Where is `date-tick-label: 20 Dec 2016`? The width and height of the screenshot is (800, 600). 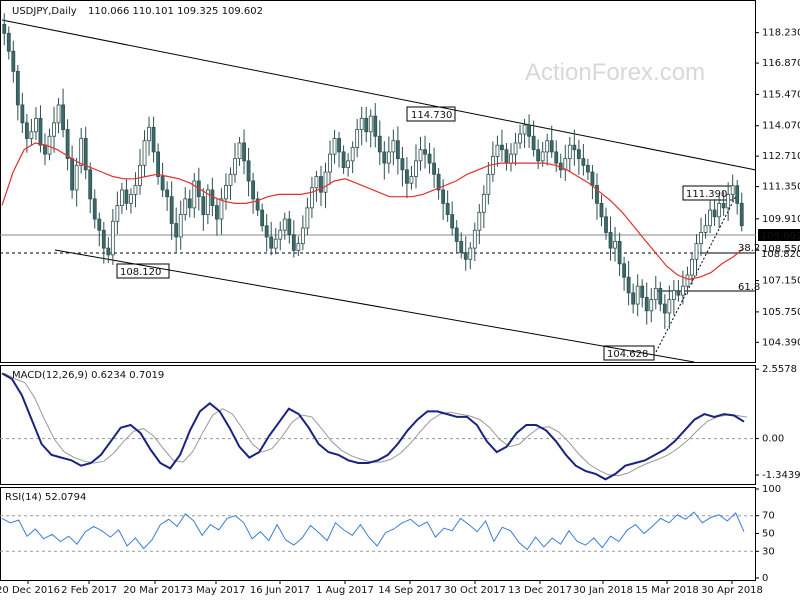 date-tick-label: 20 Dec 2016 is located at coordinates (30, 590).